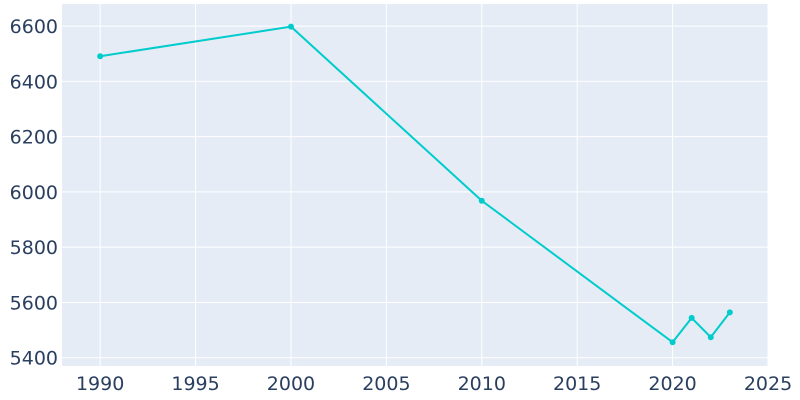  What do you see at coordinates (100, 384) in the screenshot?
I see `x-tick-label: 1990` at bounding box center [100, 384].